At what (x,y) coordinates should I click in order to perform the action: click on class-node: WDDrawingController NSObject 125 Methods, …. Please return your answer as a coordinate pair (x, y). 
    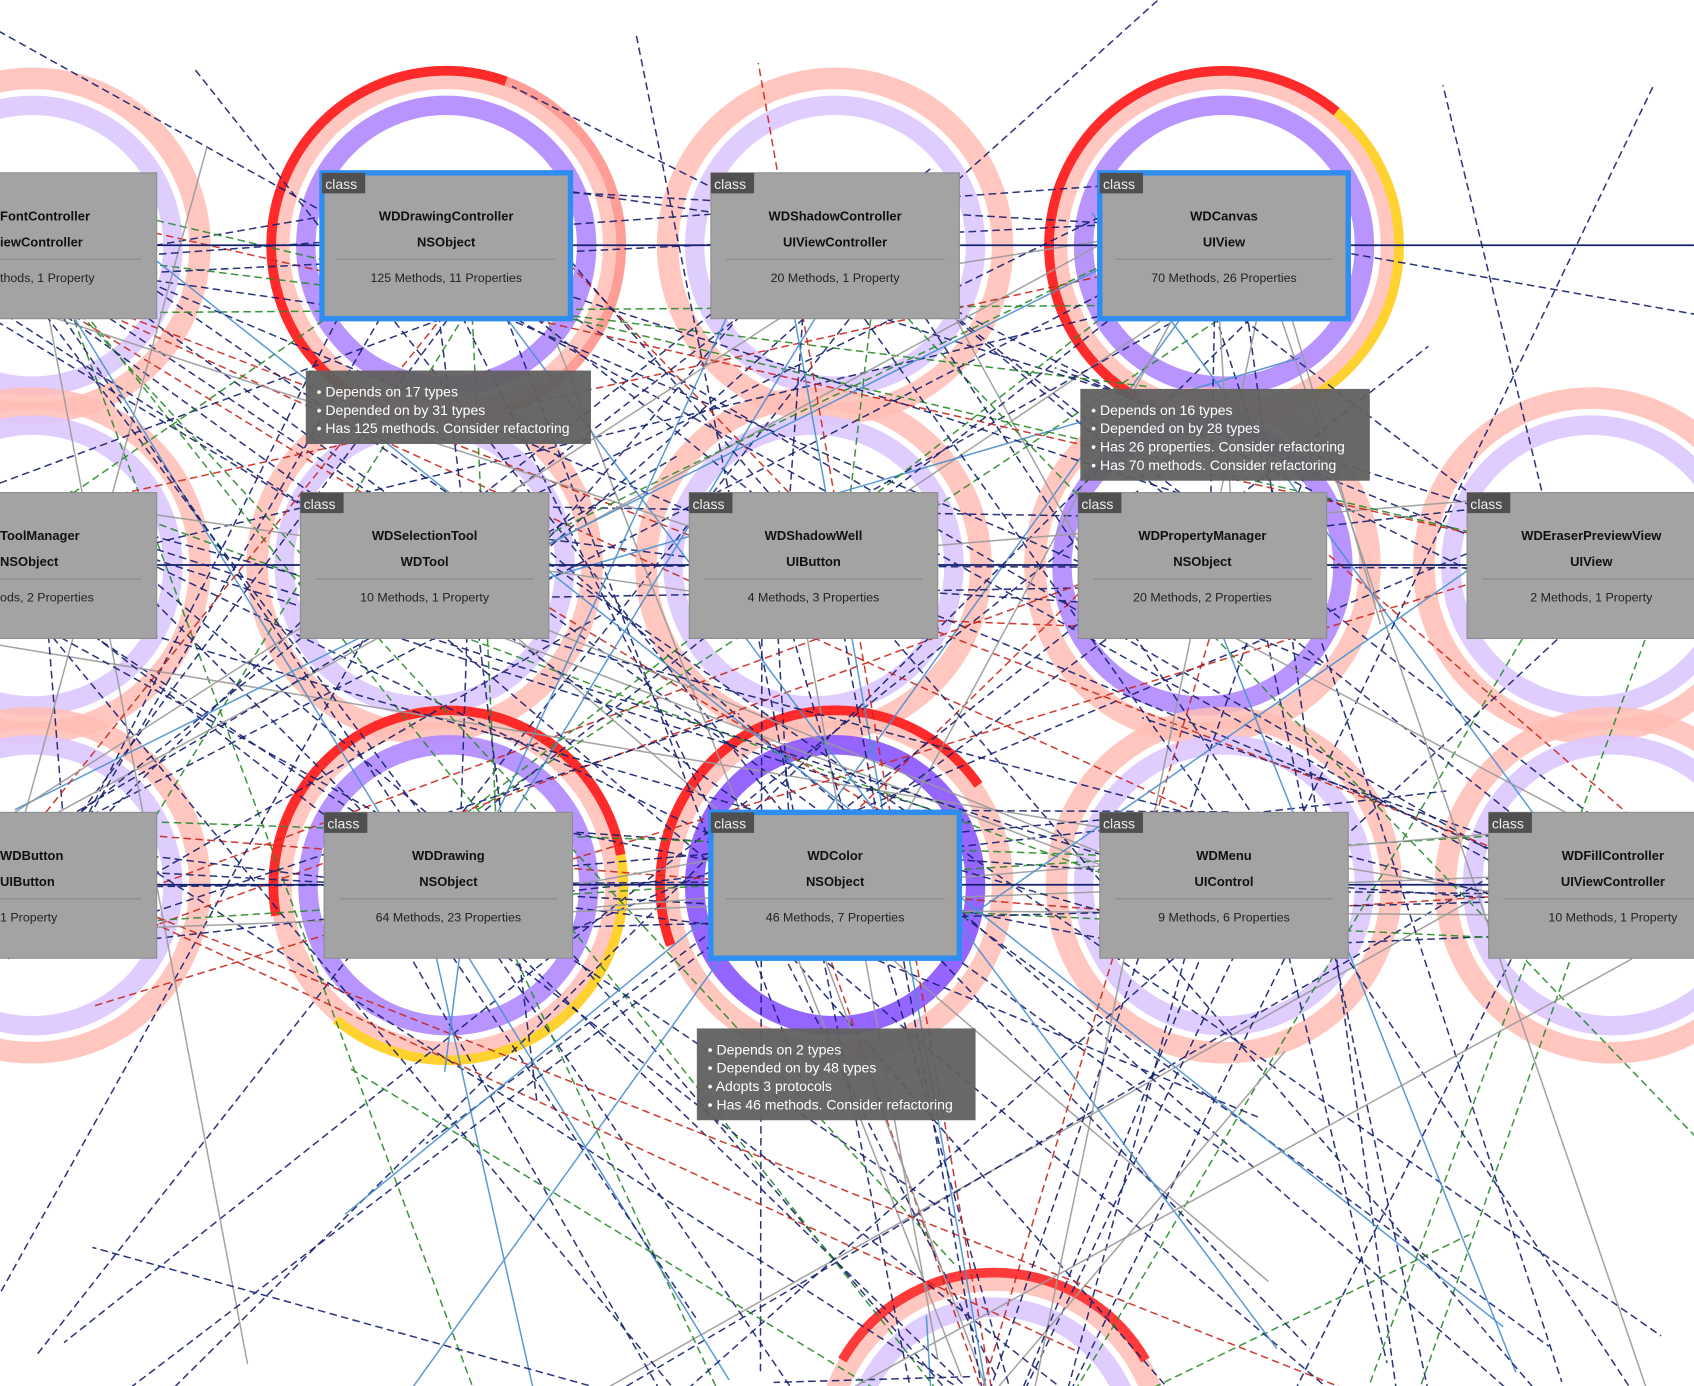
    Looking at the image, I should click on (446, 246).